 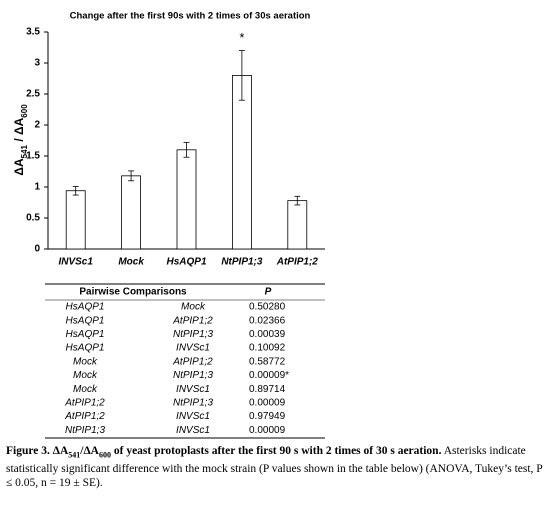 What do you see at coordinates (241, 37) in the screenshot?
I see `annotation: *` at bounding box center [241, 37].